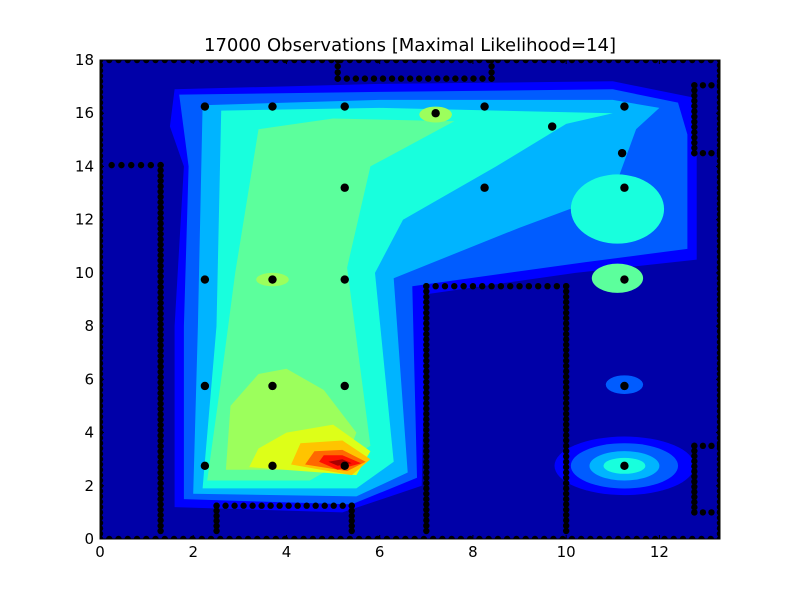 This screenshot has width=800, height=600. Describe the element at coordinates (89, 486) in the screenshot. I see `y-tick-label: 2` at that location.